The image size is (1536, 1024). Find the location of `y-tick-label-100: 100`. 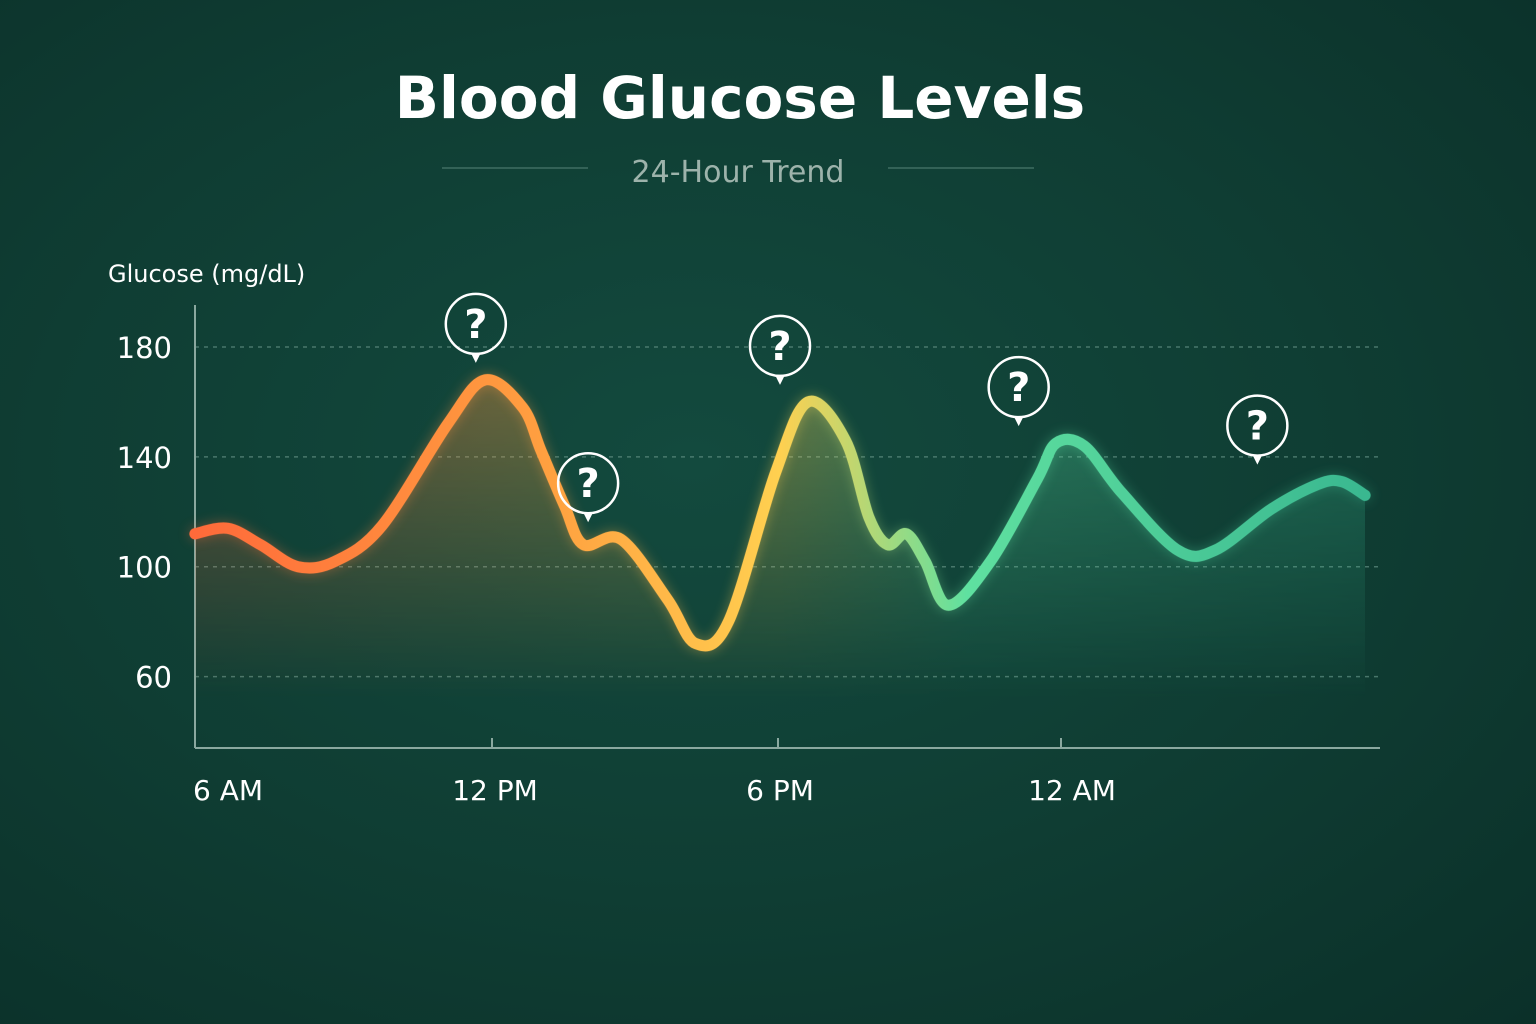

y-tick-label-100: 100 is located at coordinates (144, 568).